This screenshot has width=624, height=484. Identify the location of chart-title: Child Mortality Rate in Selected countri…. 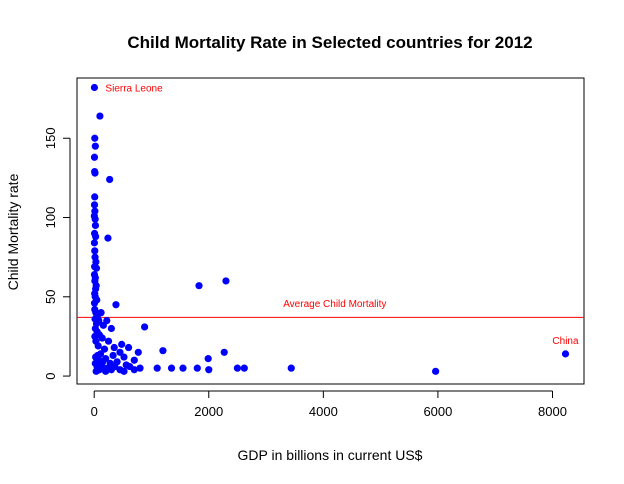
(329, 42).